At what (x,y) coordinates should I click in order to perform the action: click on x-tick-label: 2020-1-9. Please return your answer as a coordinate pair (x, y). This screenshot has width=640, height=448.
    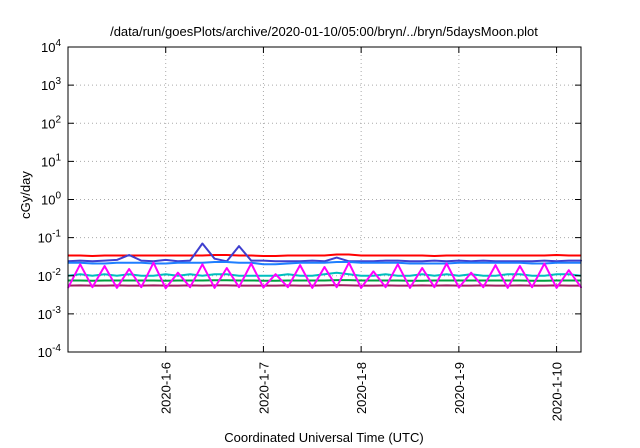
    Looking at the image, I should click on (459, 388).